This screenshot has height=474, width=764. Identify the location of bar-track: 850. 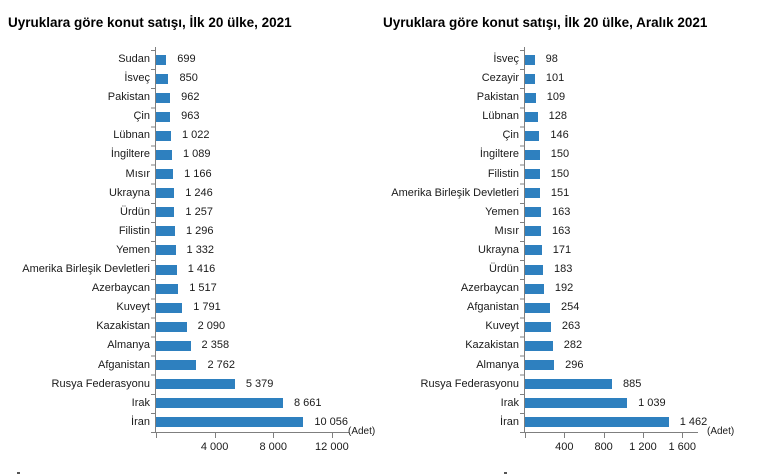
(252, 78).